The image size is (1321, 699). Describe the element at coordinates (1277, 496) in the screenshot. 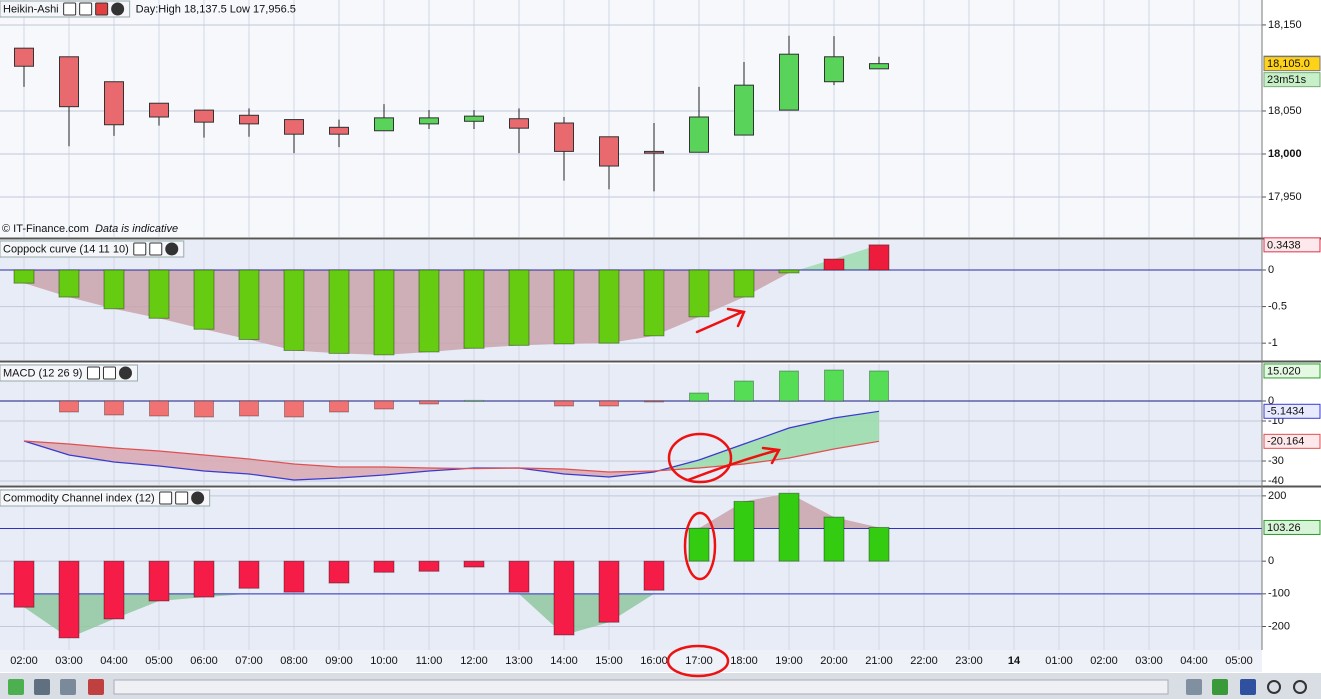

I see `y-tick-label: 200` at that location.